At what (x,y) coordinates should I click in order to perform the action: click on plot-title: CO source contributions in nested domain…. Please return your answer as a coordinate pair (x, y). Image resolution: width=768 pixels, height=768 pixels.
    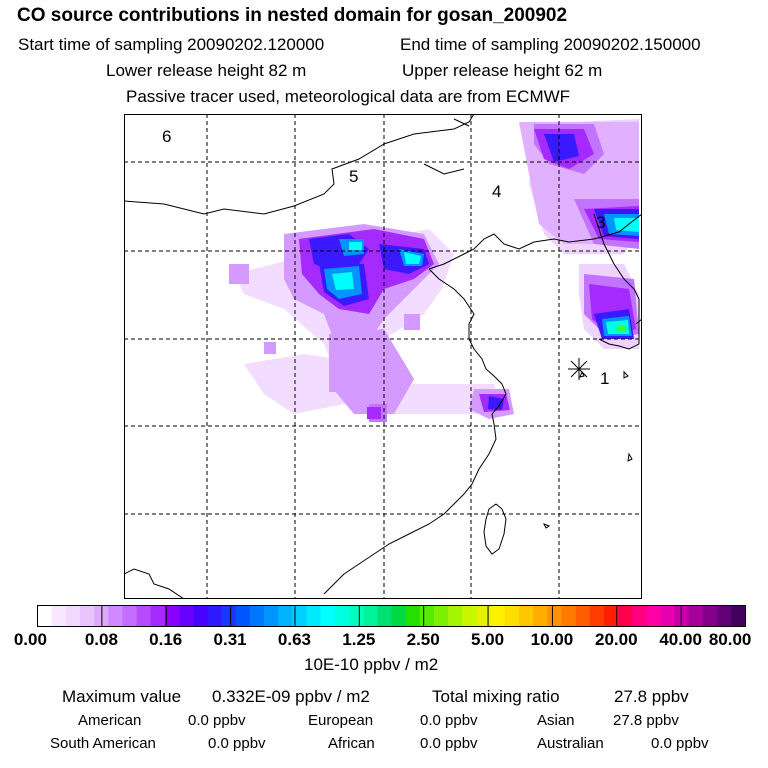
    Looking at the image, I should click on (292, 15).